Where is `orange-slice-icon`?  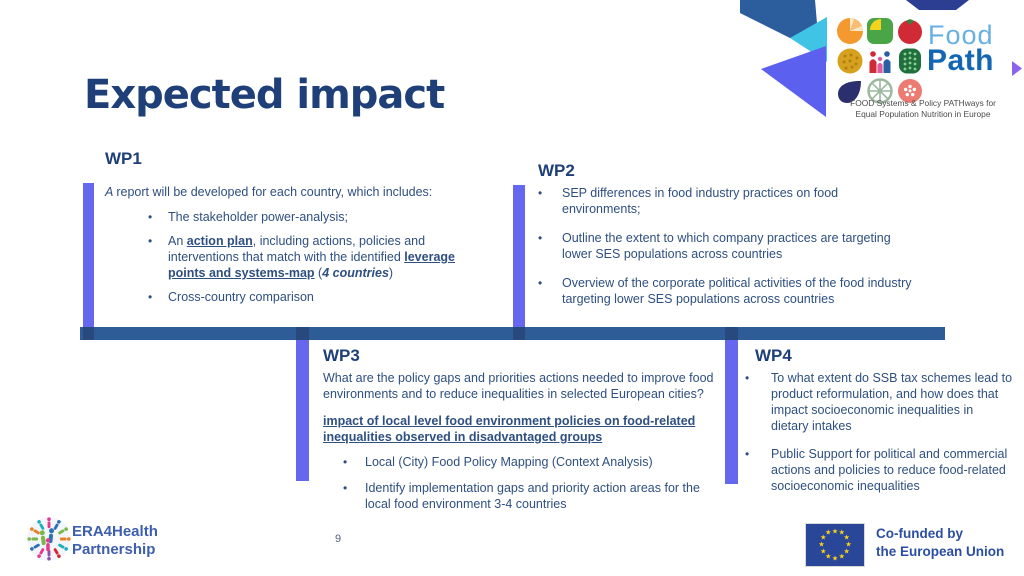
orange-slice-icon is located at coordinates (850, 31).